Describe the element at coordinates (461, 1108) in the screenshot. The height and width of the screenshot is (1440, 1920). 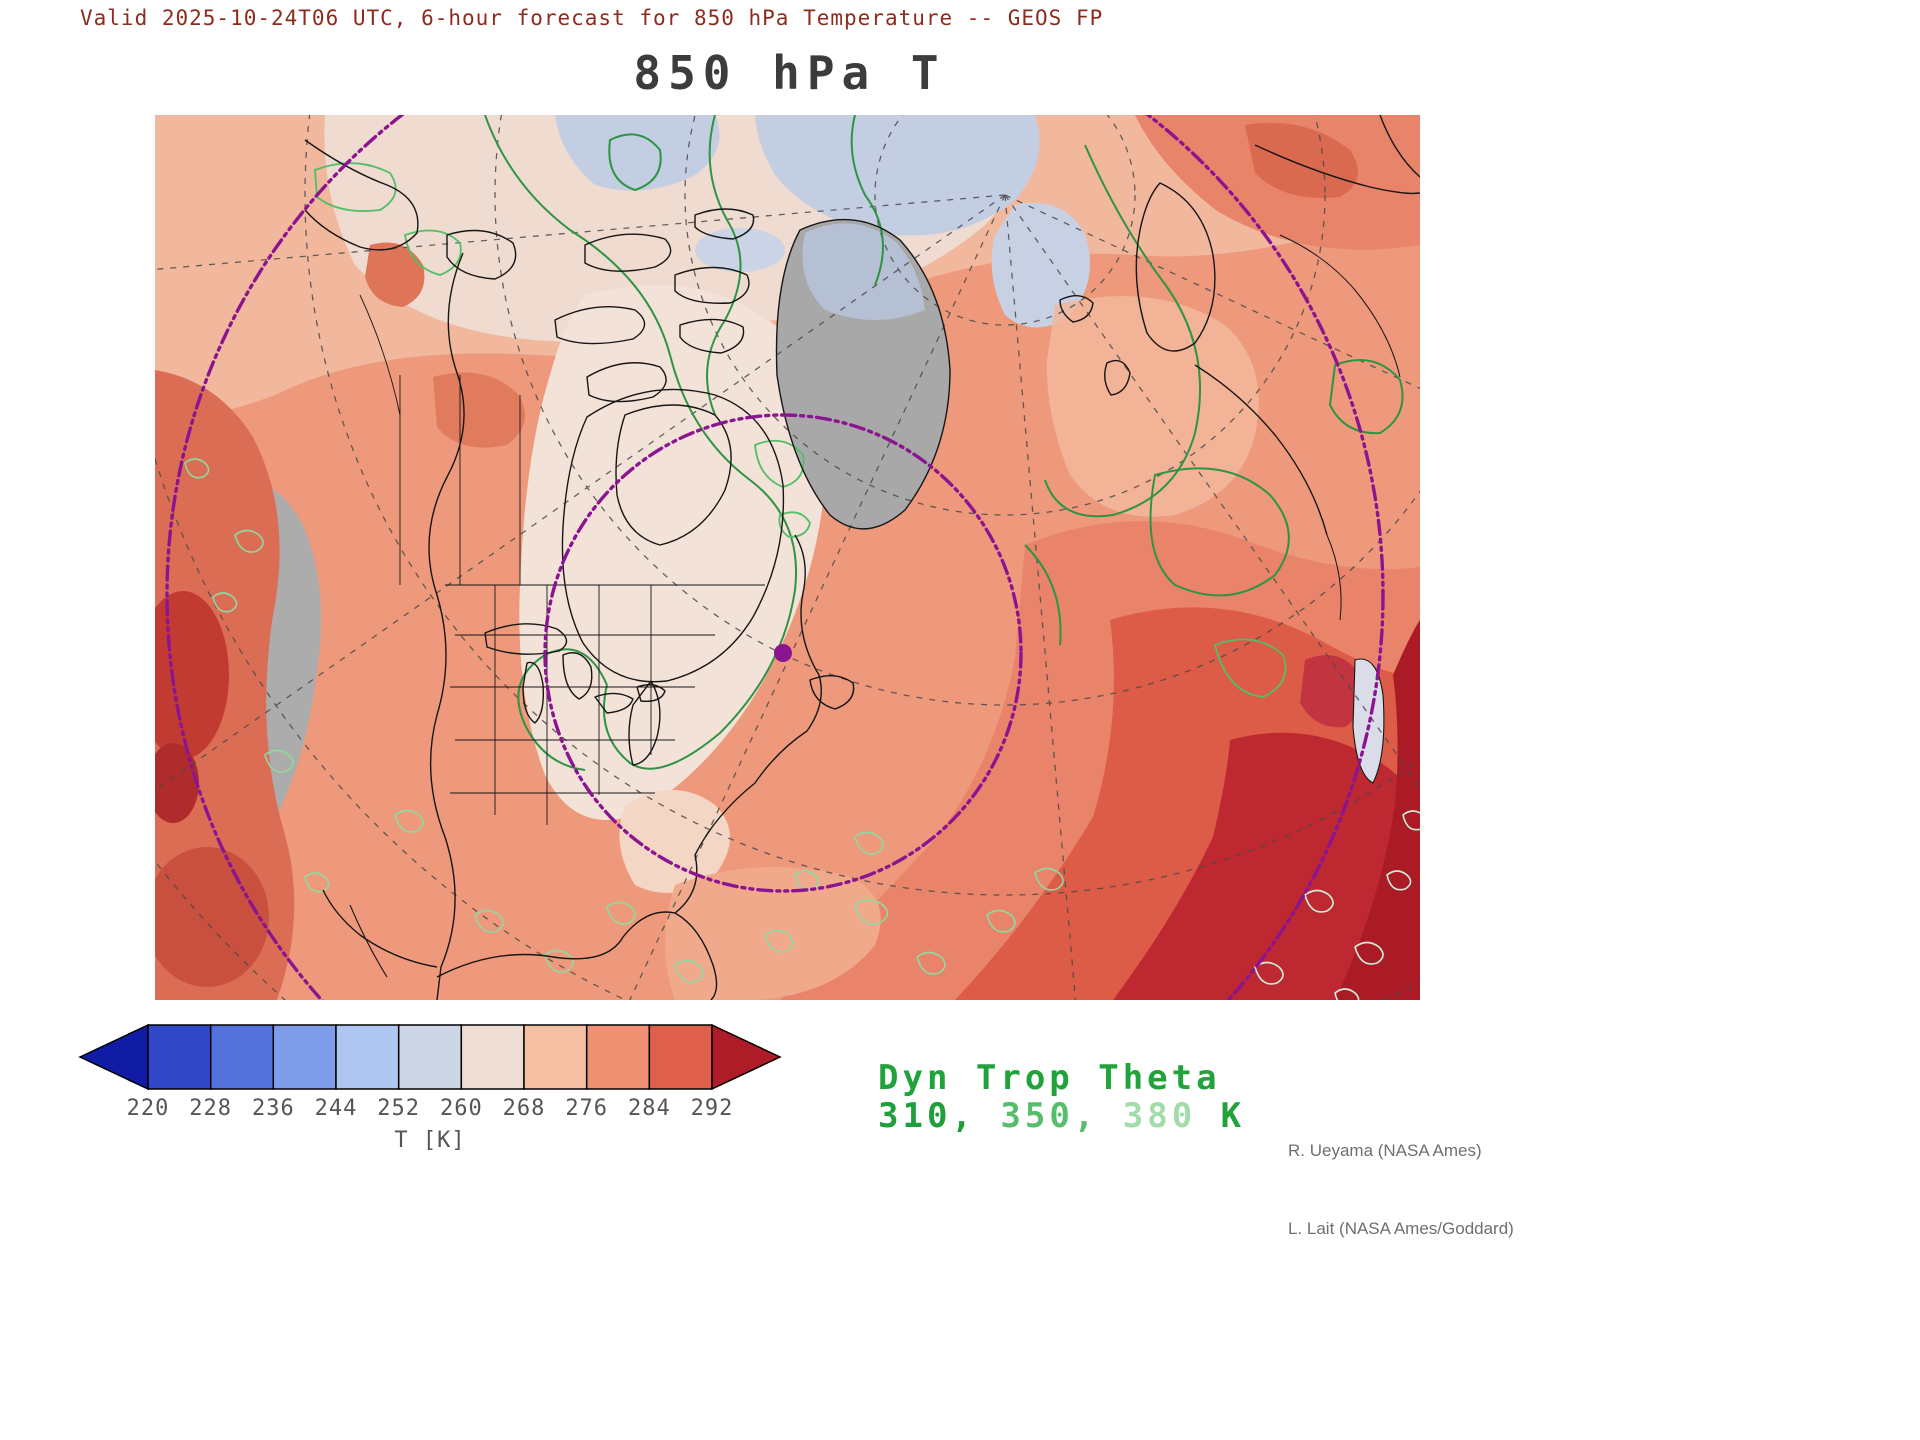
I see `colorbar-tick: 260` at that location.